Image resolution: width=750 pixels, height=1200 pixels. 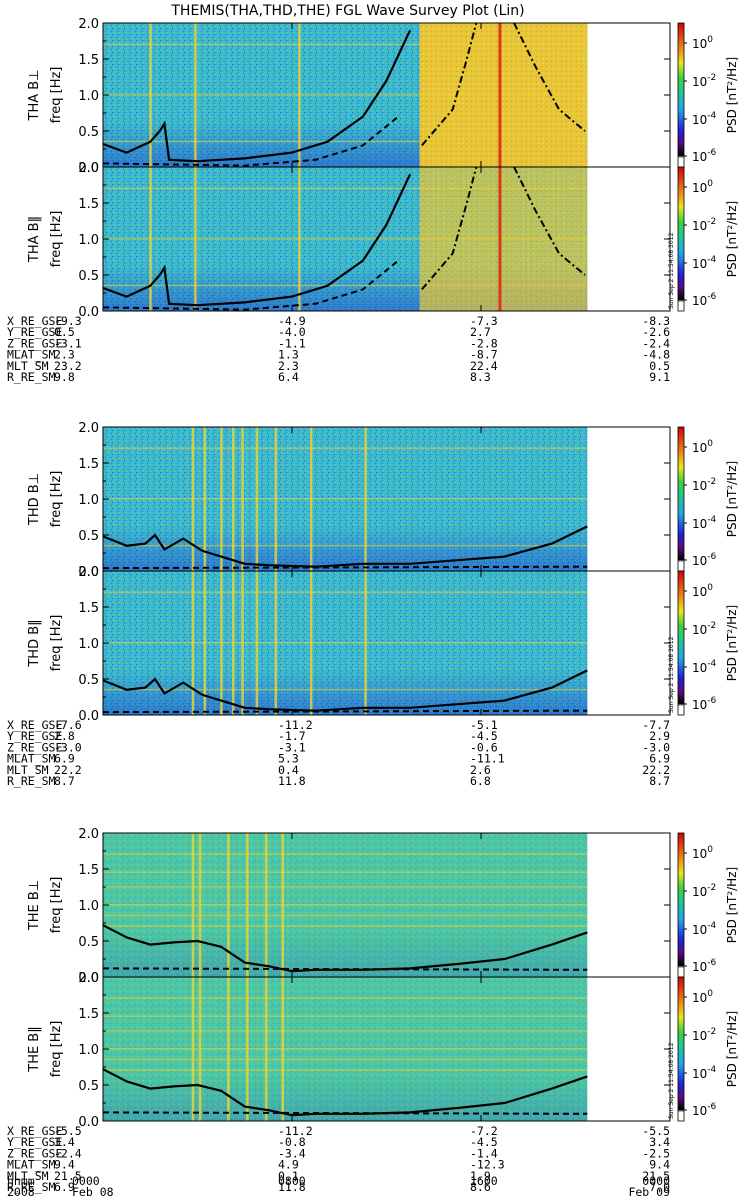 What do you see at coordinates (288, 366) in the screenshot?
I see `ephemeris-value: 2.3` at bounding box center [288, 366].